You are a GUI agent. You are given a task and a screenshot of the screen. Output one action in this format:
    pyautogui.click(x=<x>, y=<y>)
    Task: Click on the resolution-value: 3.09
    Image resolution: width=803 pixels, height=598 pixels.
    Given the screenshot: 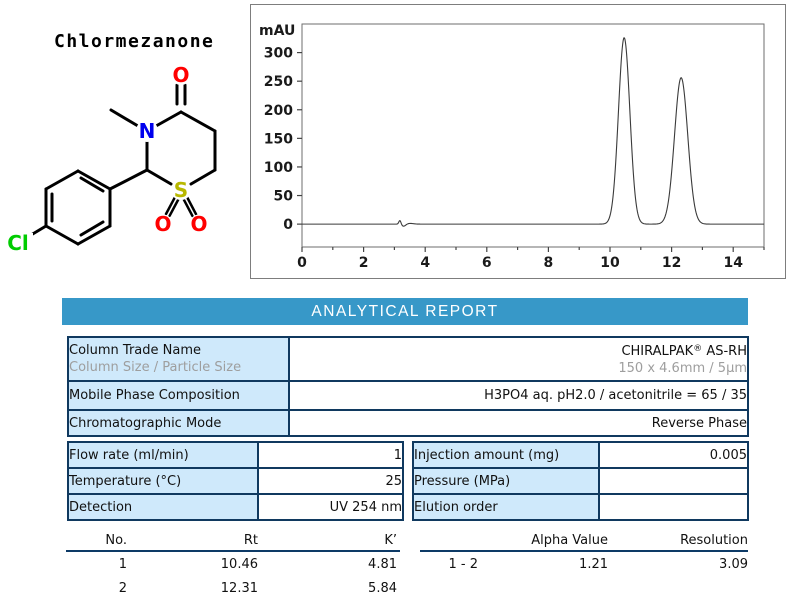 What is the action you would take?
    pyautogui.click(x=733, y=564)
    